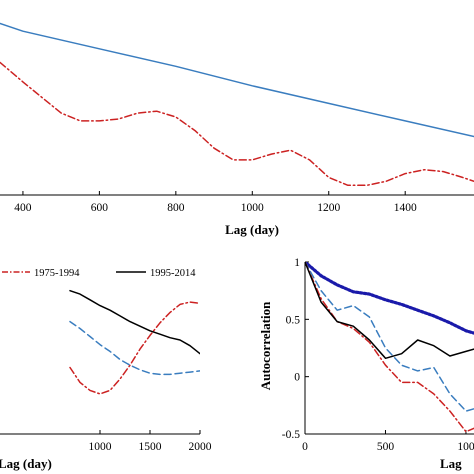 This screenshot has height=474, width=474. Describe the element at coordinates (176, 208) in the screenshot. I see `panel-top-x-tick-label: 800` at that location.